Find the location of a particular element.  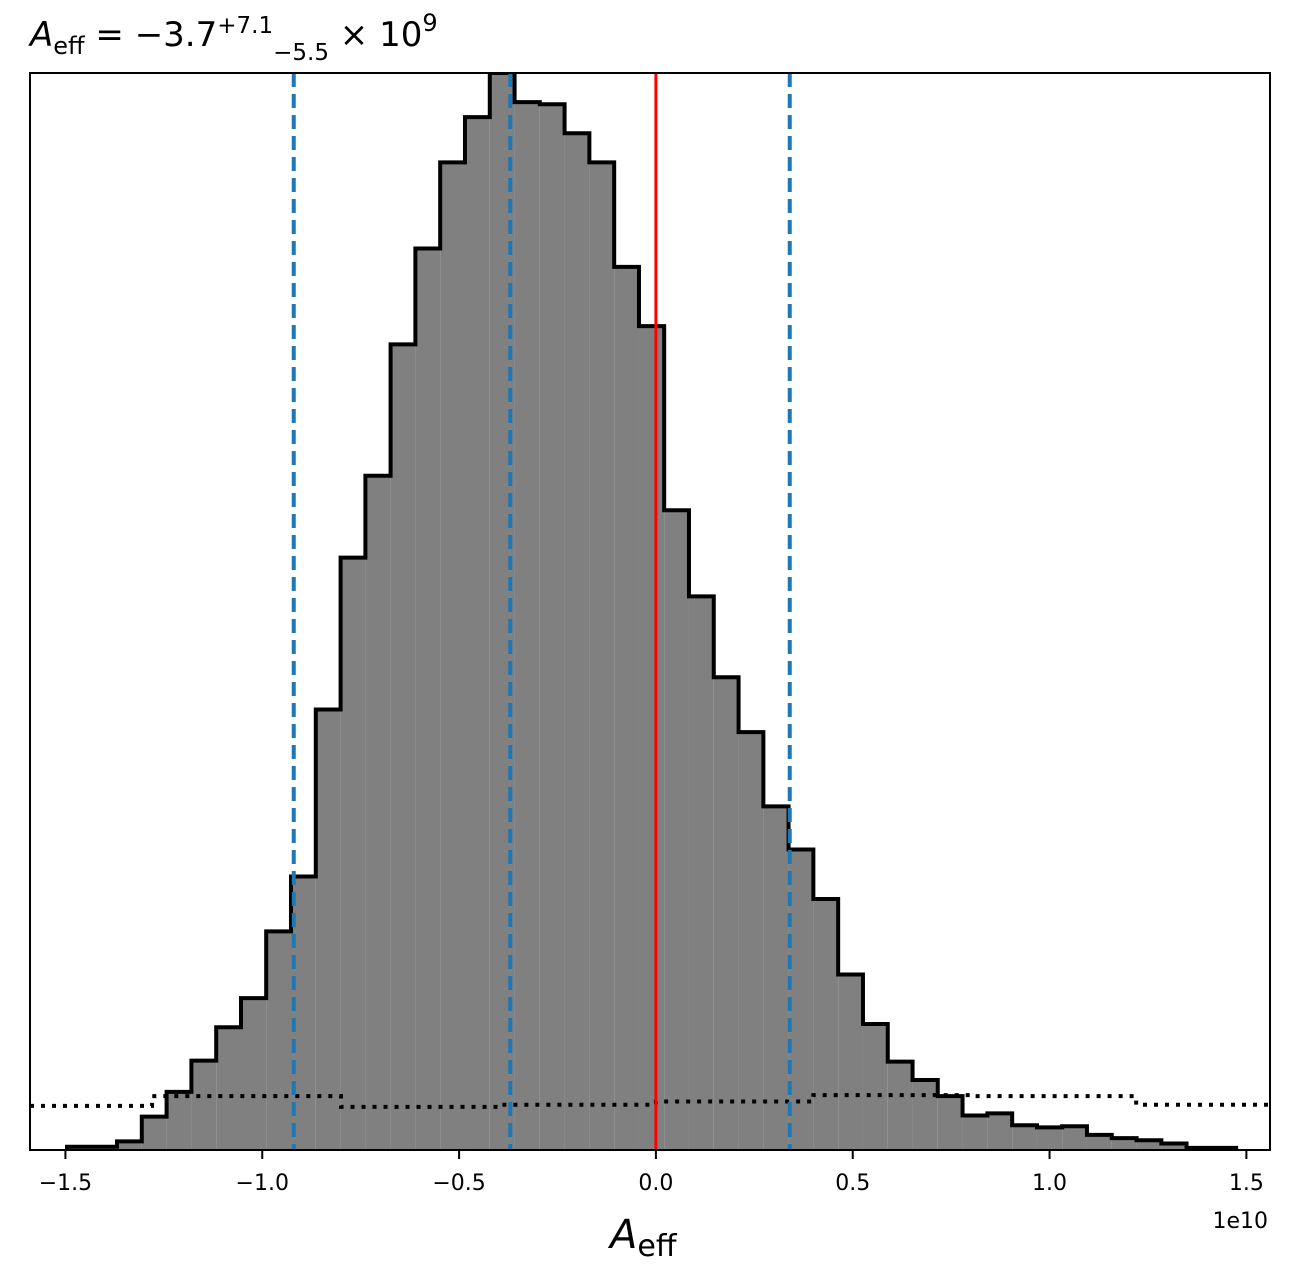

title-times: × 10 is located at coordinates (375, 35).